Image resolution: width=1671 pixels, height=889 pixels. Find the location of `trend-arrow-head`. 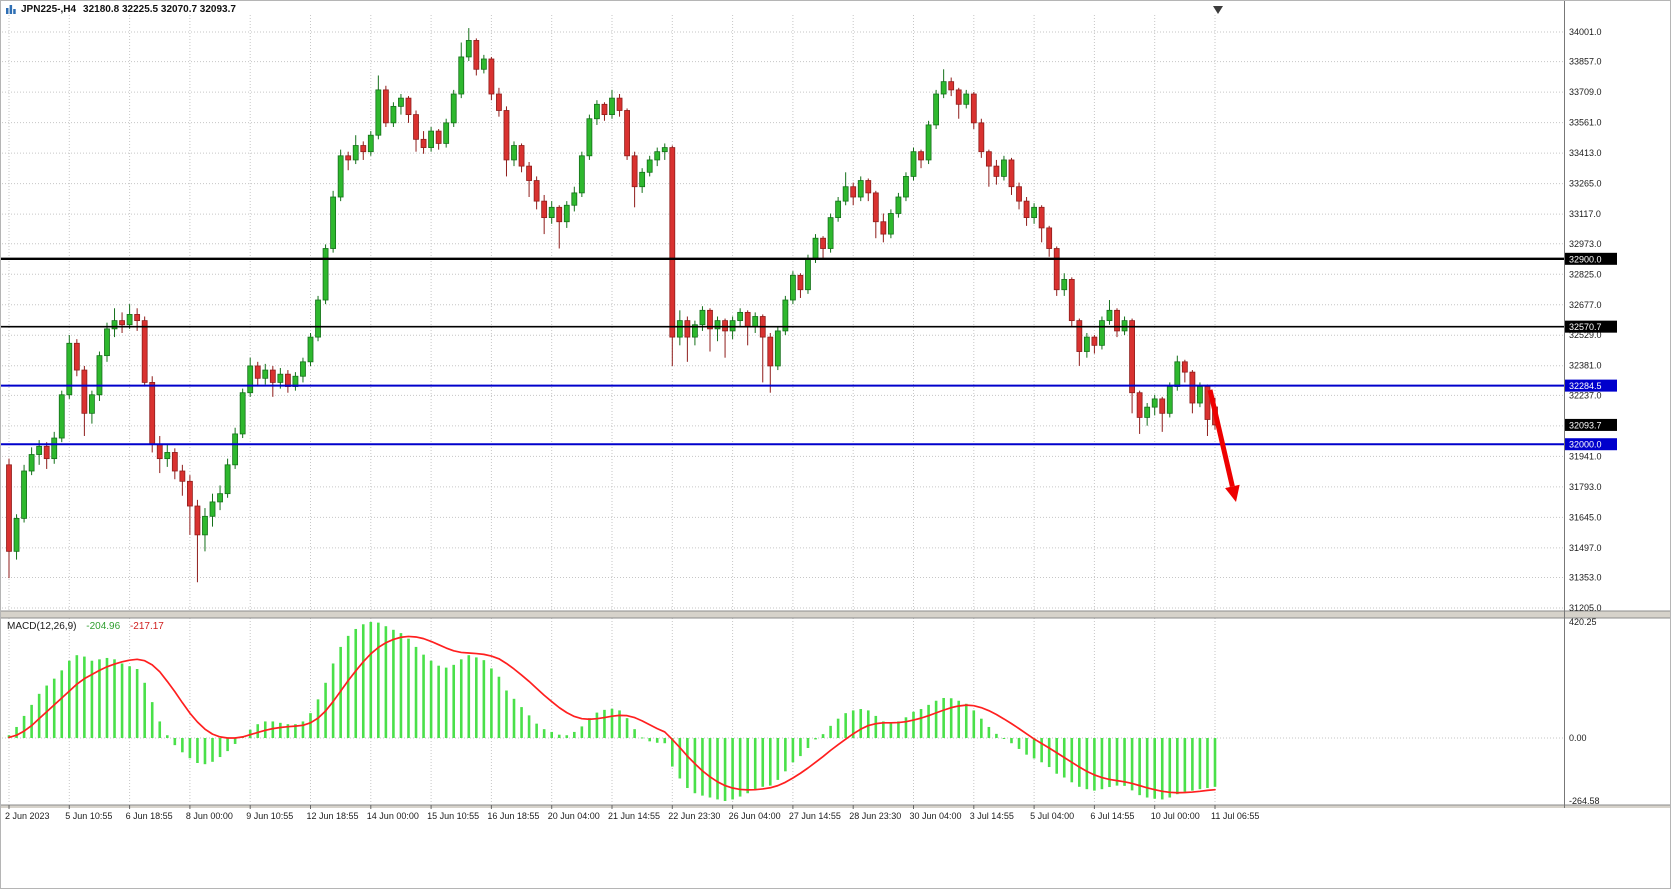

trend-arrow-head is located at coordinates (1232, 493).